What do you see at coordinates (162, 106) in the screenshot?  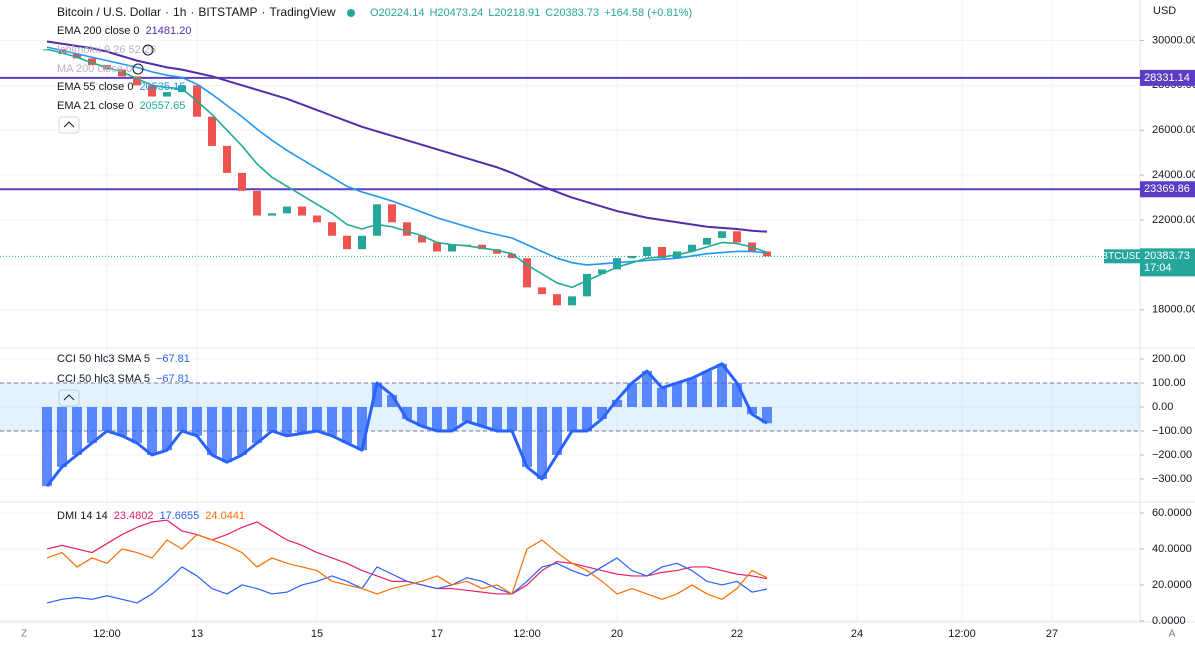 I see `legend-value: 20557.65` at bounding box center [162, 106].